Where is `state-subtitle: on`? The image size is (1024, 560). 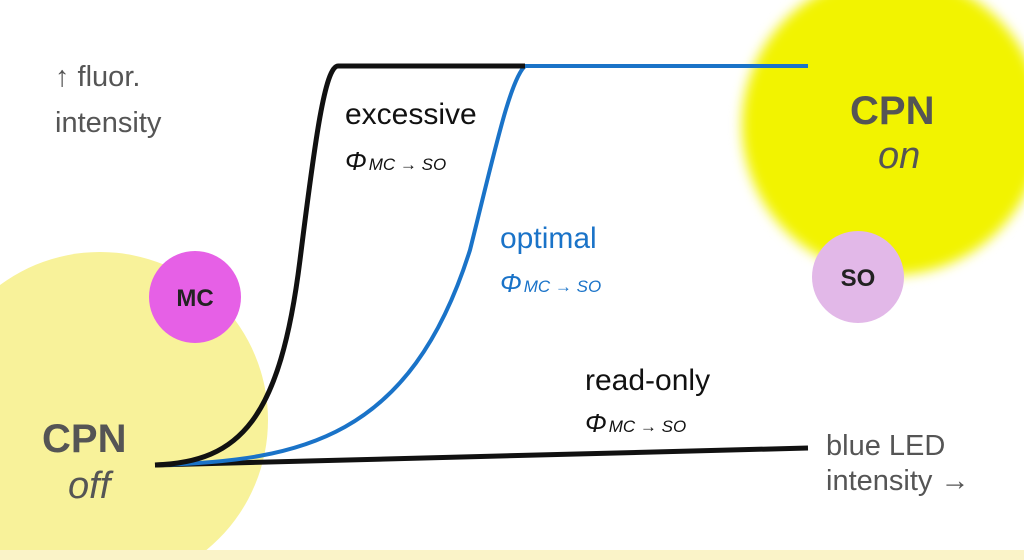 state-subtitle: on is located at coordinates (899, 156).